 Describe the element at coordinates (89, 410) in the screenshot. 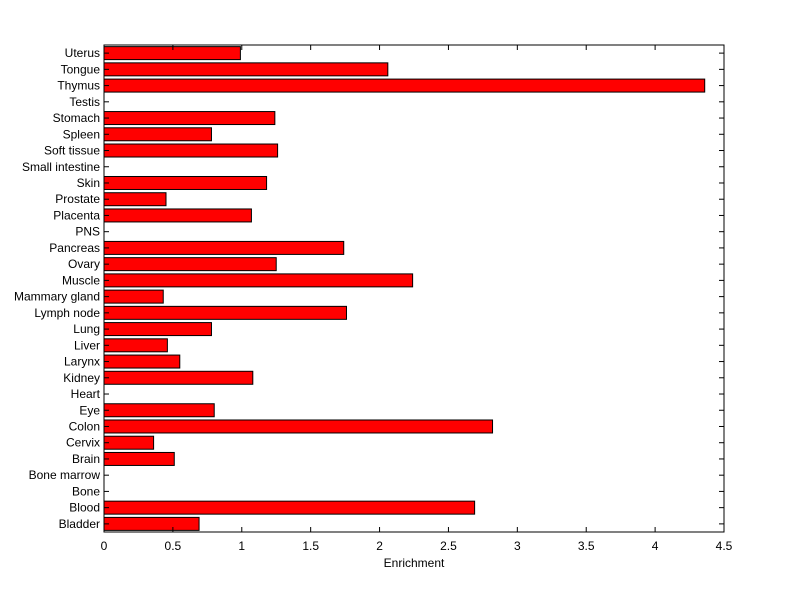

I see `y-tick-label: Eye` at that location.